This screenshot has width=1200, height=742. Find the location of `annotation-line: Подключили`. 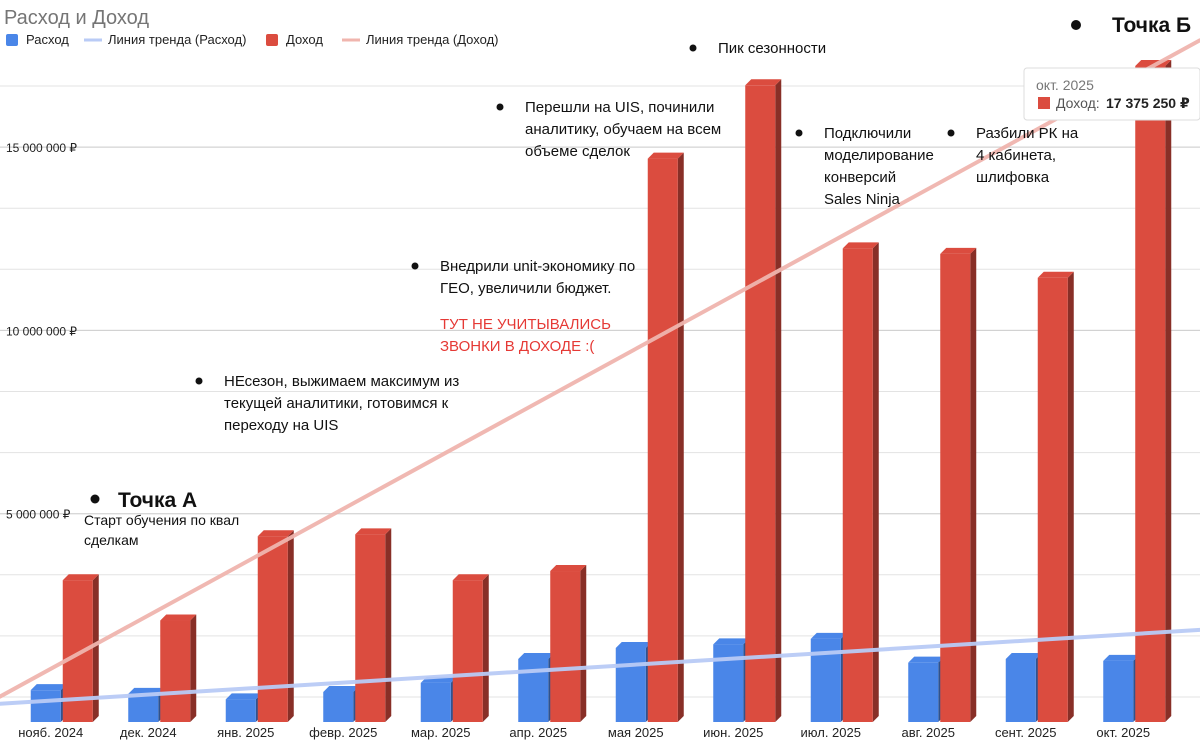

annotation-line: Подключили is located at coordinates (867, 133).